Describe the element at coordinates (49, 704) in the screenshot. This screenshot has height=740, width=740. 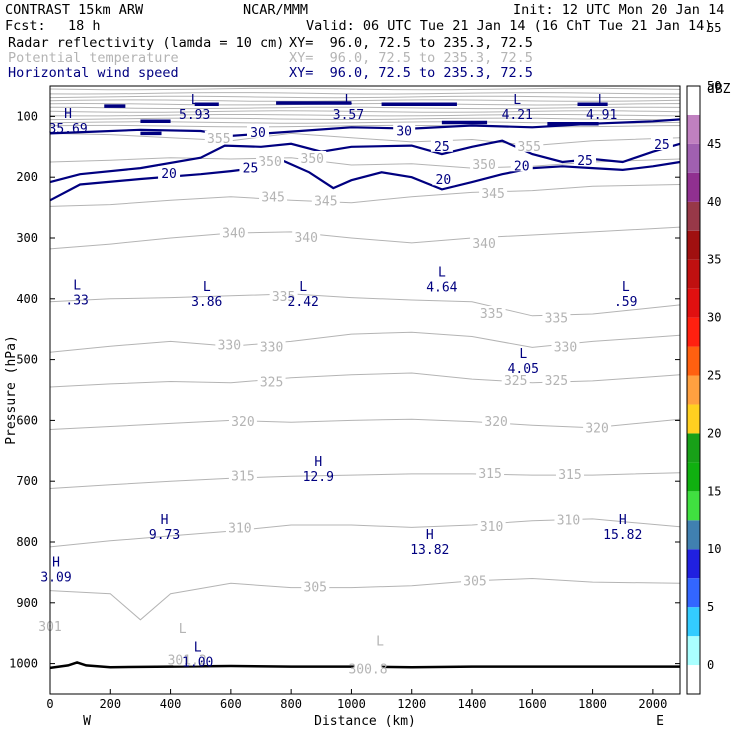
I see `x-tick-label: 0` at that location.